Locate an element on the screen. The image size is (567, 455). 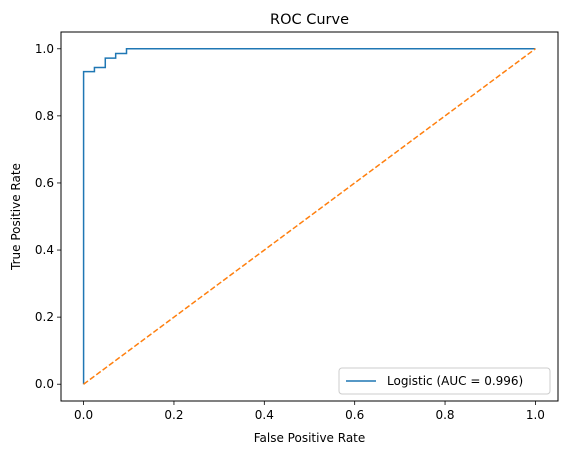
legend-box is located at coordinates (444, 381).